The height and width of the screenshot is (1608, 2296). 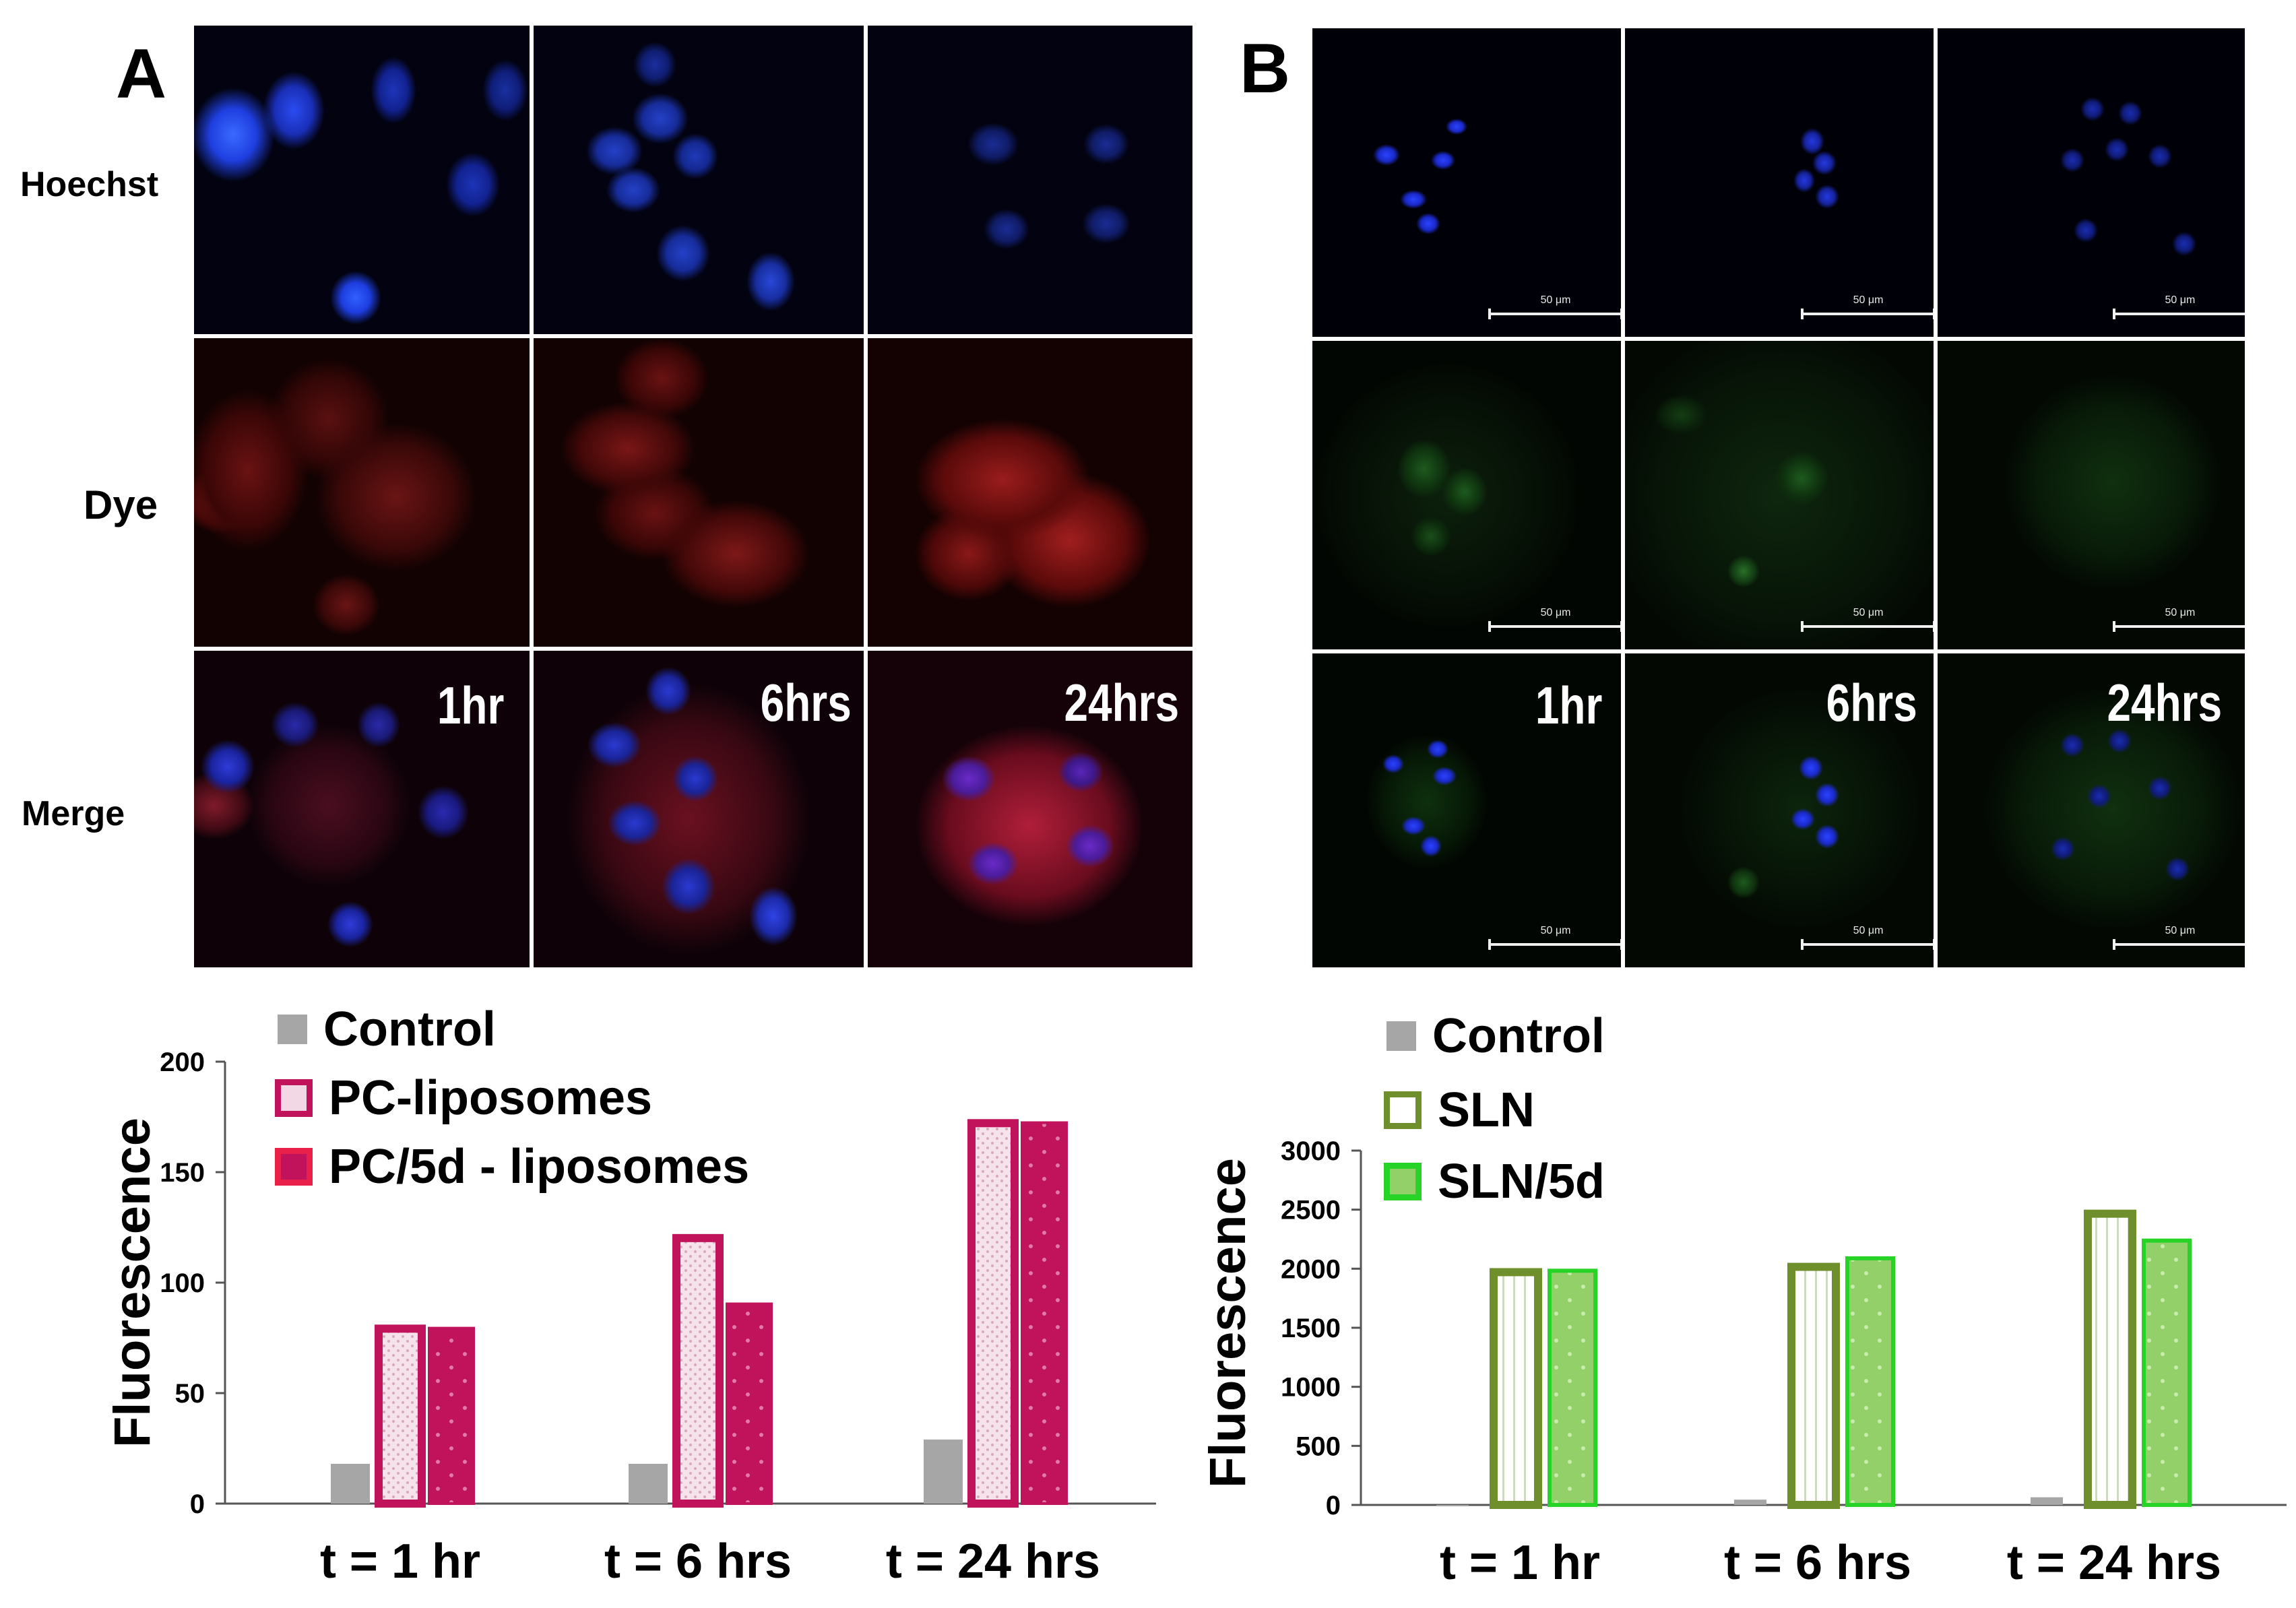 What do you see at coordinates (1030, 809) in the screenshot?
I see `micrograph-merge-24hrs` at bounding box center [1030, 809].